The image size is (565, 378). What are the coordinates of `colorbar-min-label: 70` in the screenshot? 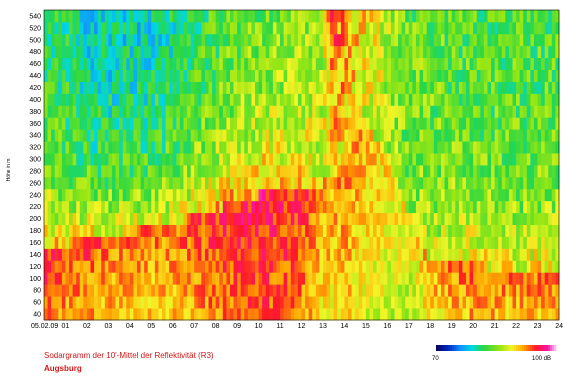 It's located at (435, 359).